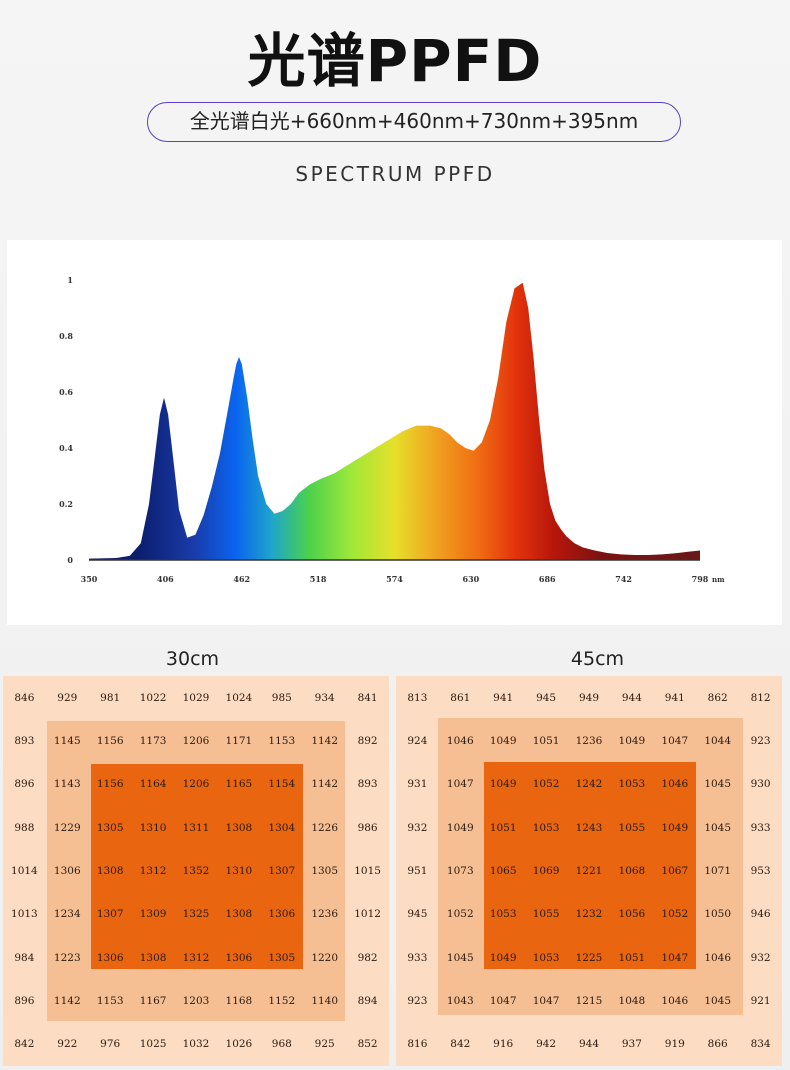 The height and width of the screenshot is (1070, 790). Describe the element at coordinates (70, 280) in the screenshot. I see `y-tick-label: 1` at that location.